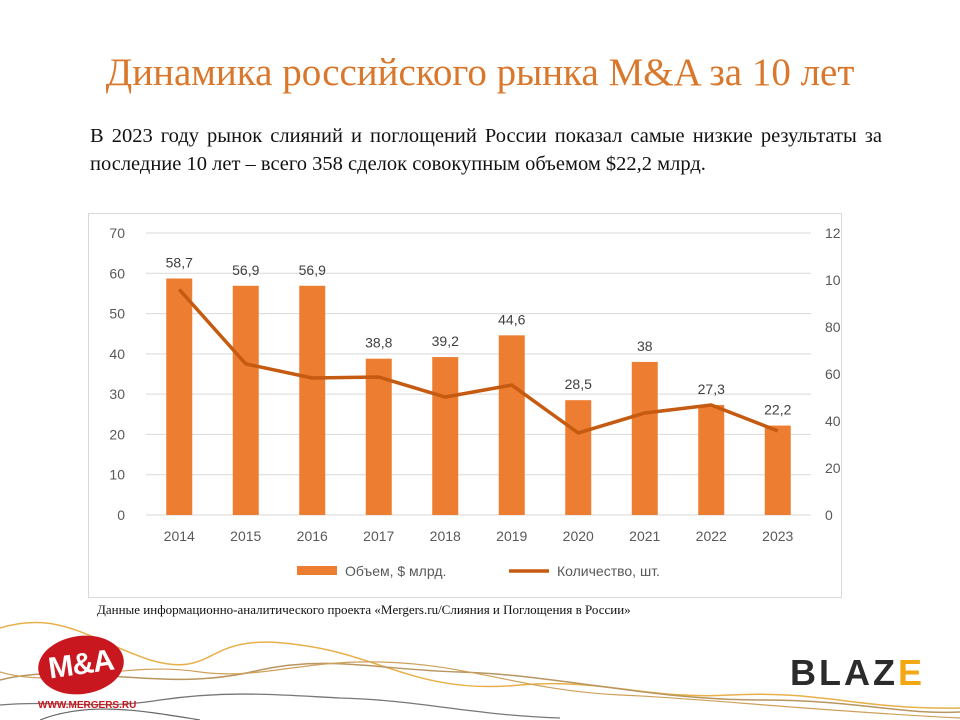 This screenshot has height=720, width=960. I want to click on blaze-logo: BLAZE, so click(857, 673).